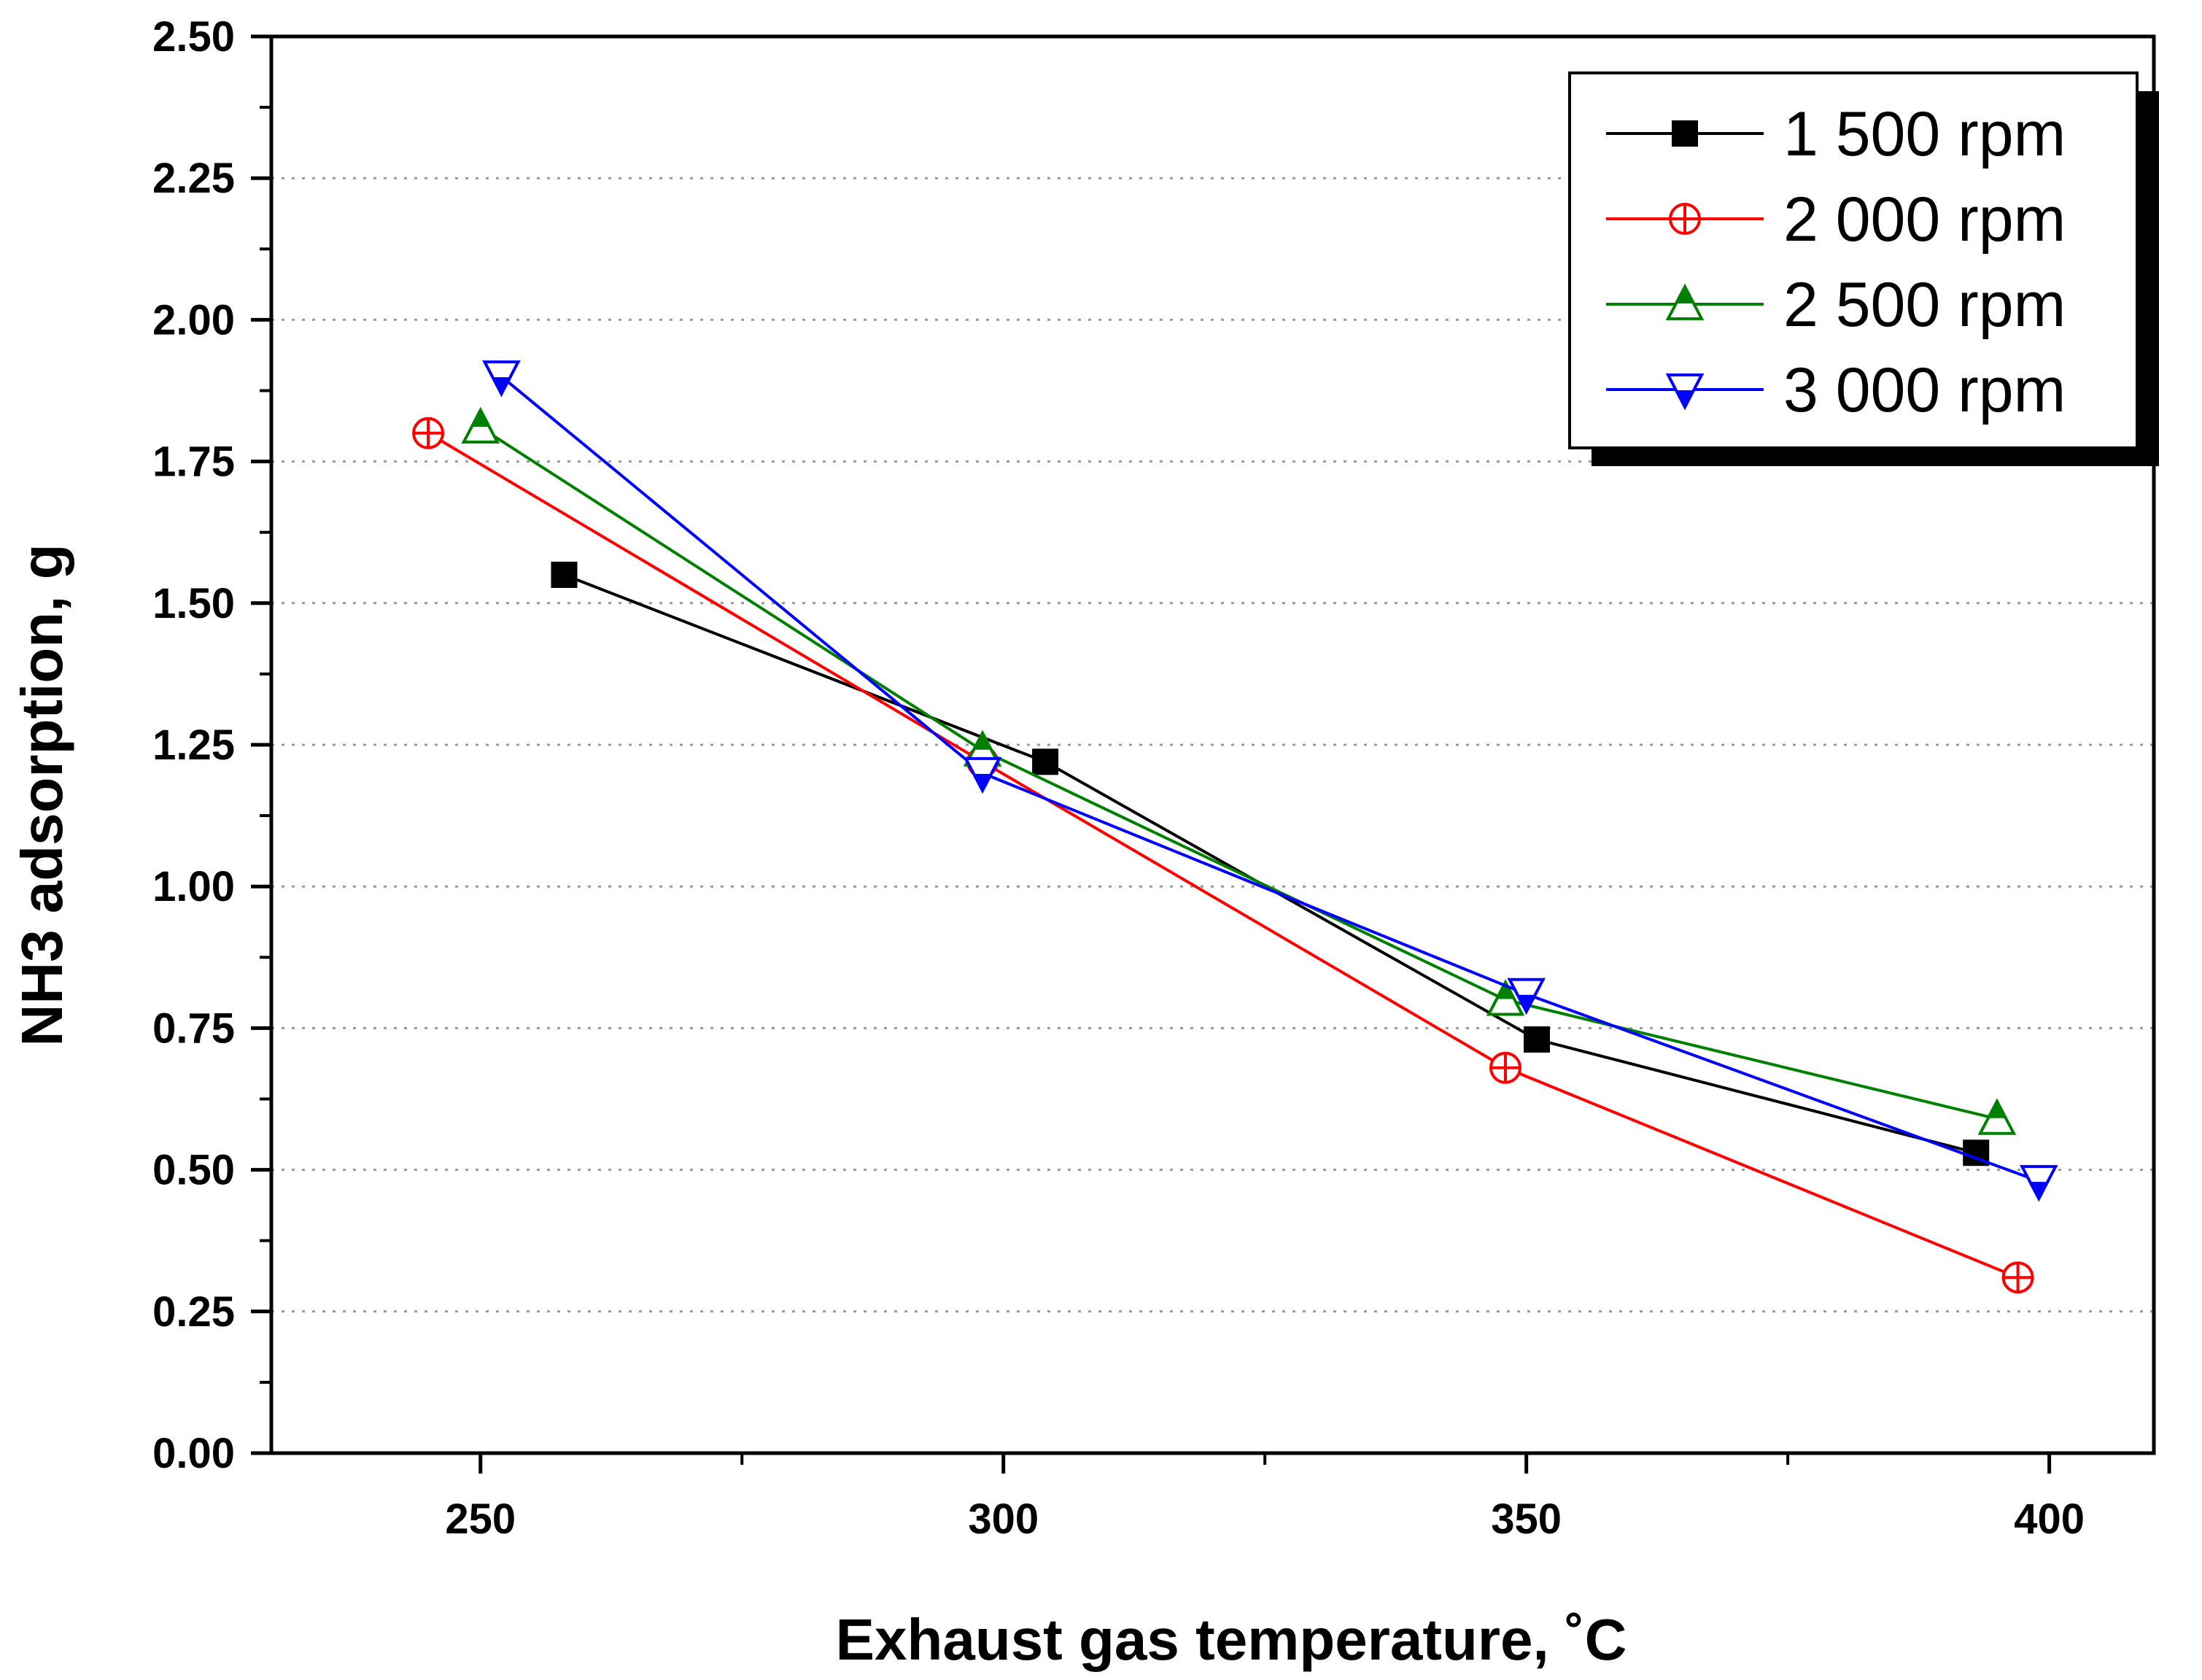 The image size is (2202, 1680). What do you see at coordinates (1925, 390) in the screenshot?
I see `legend-label: 3 000 rpm` at bounding box center [1925, 390].